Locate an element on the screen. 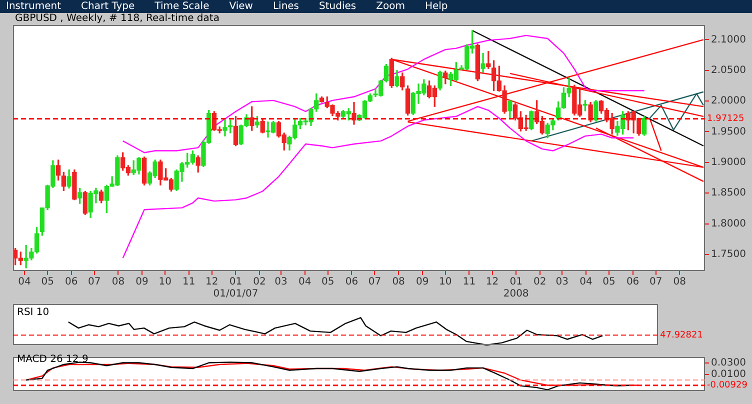 This screenshot has width=752, height=404. y-tick-label: 0.0100 is located at coordinates (728, 374).